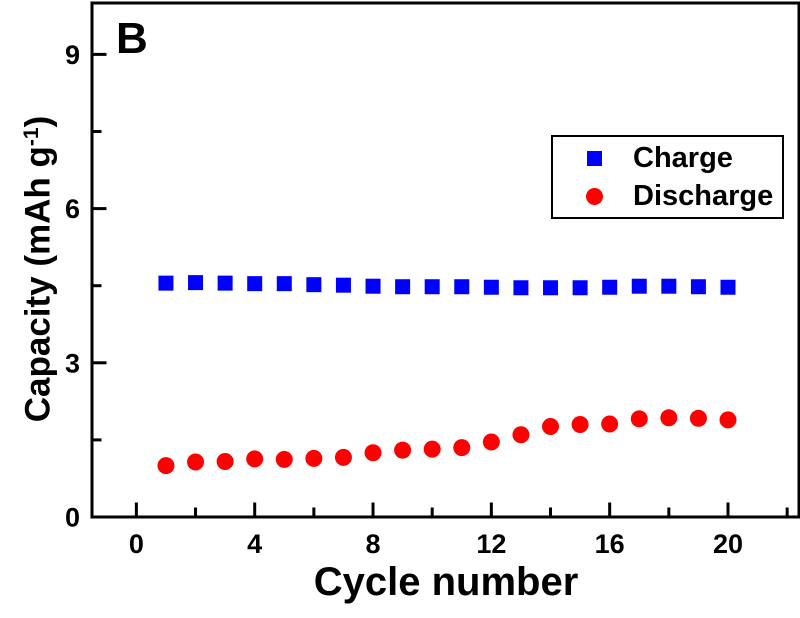  Describe the element at coordinates (703, 195) in the screenshot. I see `legend-label-discharge: Discharge` at that location.